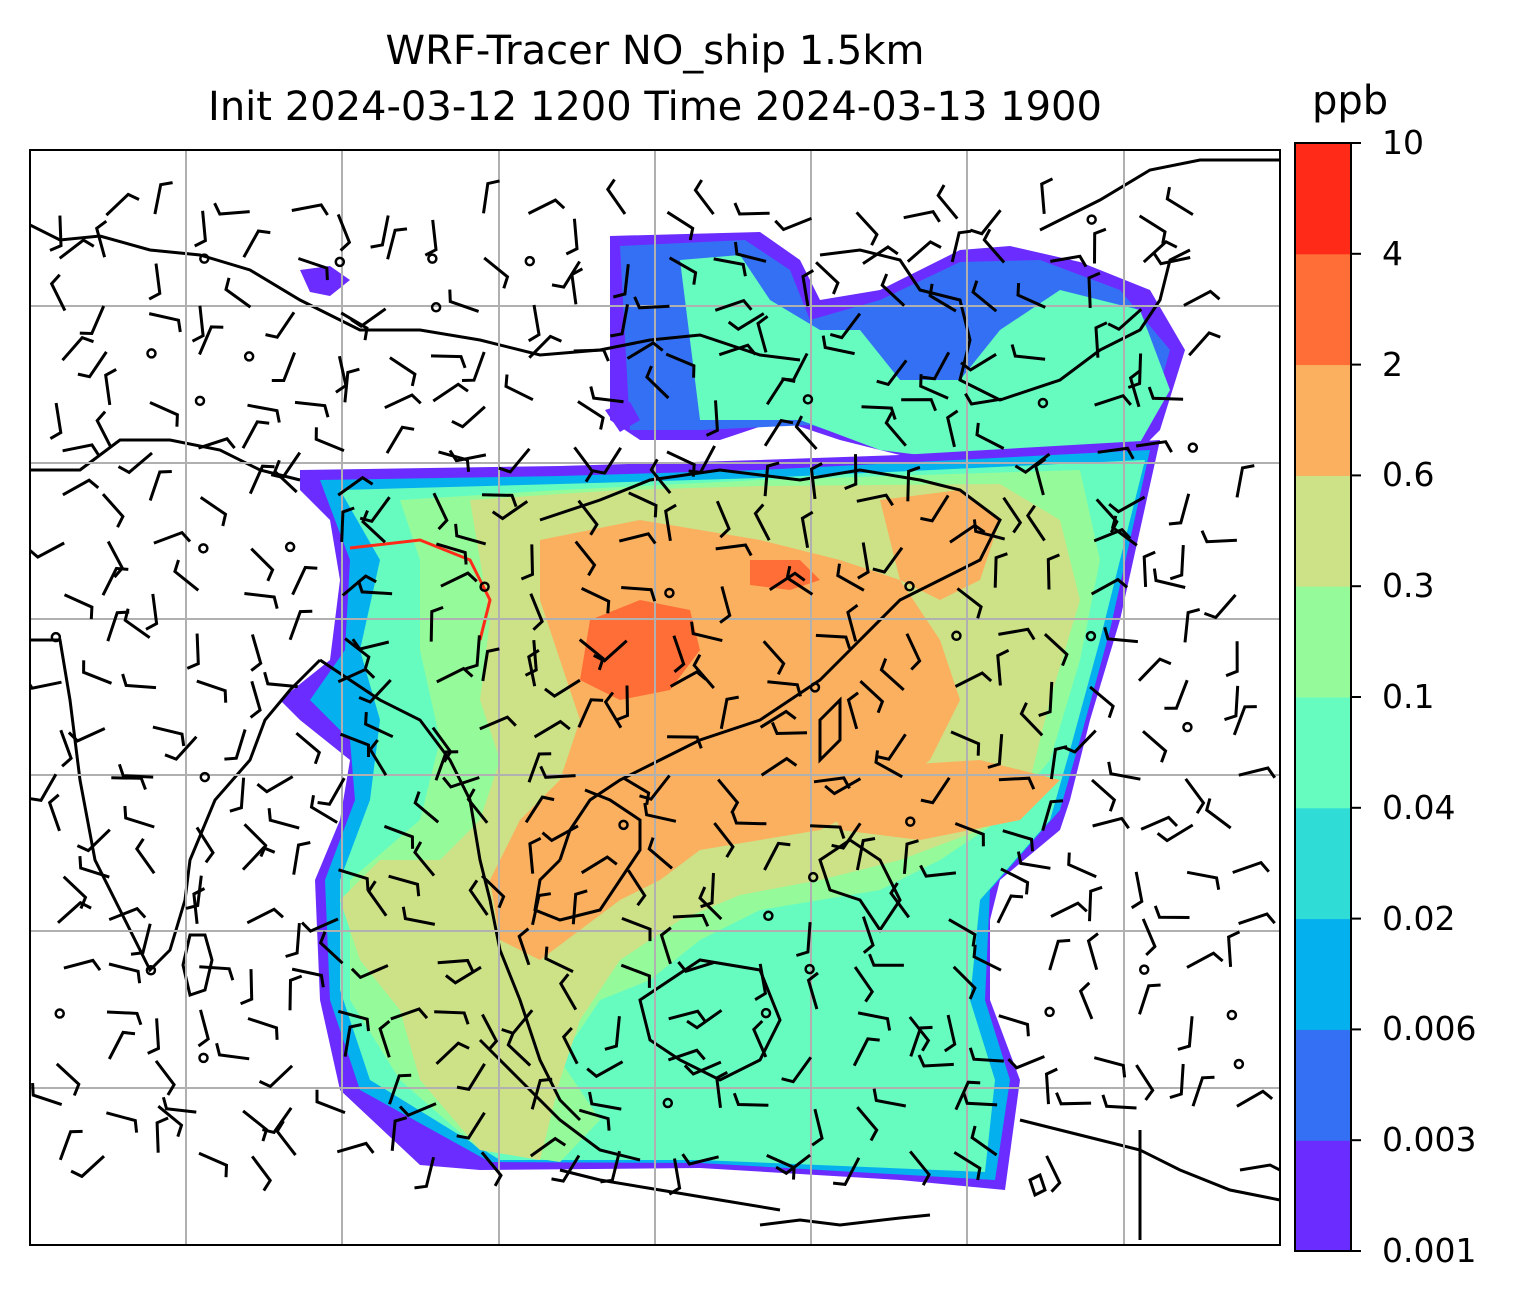 The width and height of the screenshot is (1528, 1306). Describe the element at coordinates (1419, 807) in the screenshot. I see `colorbar-tick-label: 0.04` at that location.